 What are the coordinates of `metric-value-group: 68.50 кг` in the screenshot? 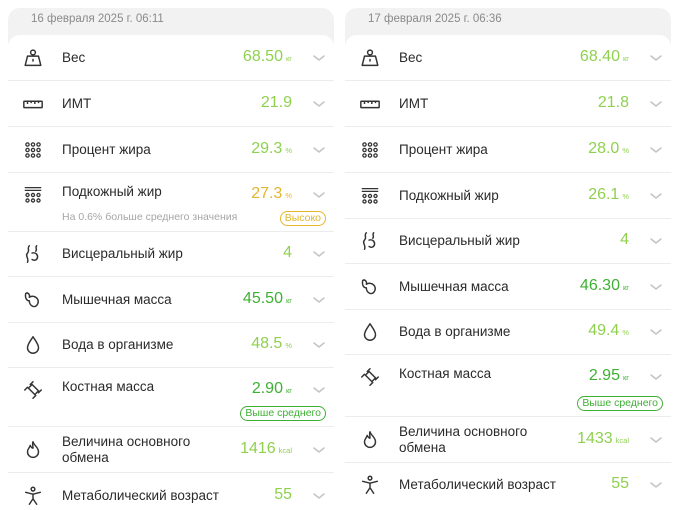 It's located at (267, 57).